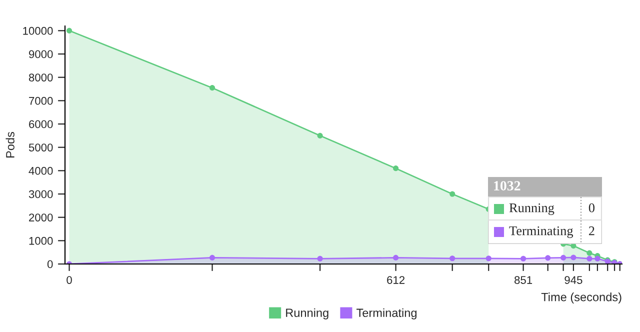 The image size is (640, 332). Describe the element at coordinates (41, 240) in the screenshot. I see `y-tick-label: 1000` at that location.